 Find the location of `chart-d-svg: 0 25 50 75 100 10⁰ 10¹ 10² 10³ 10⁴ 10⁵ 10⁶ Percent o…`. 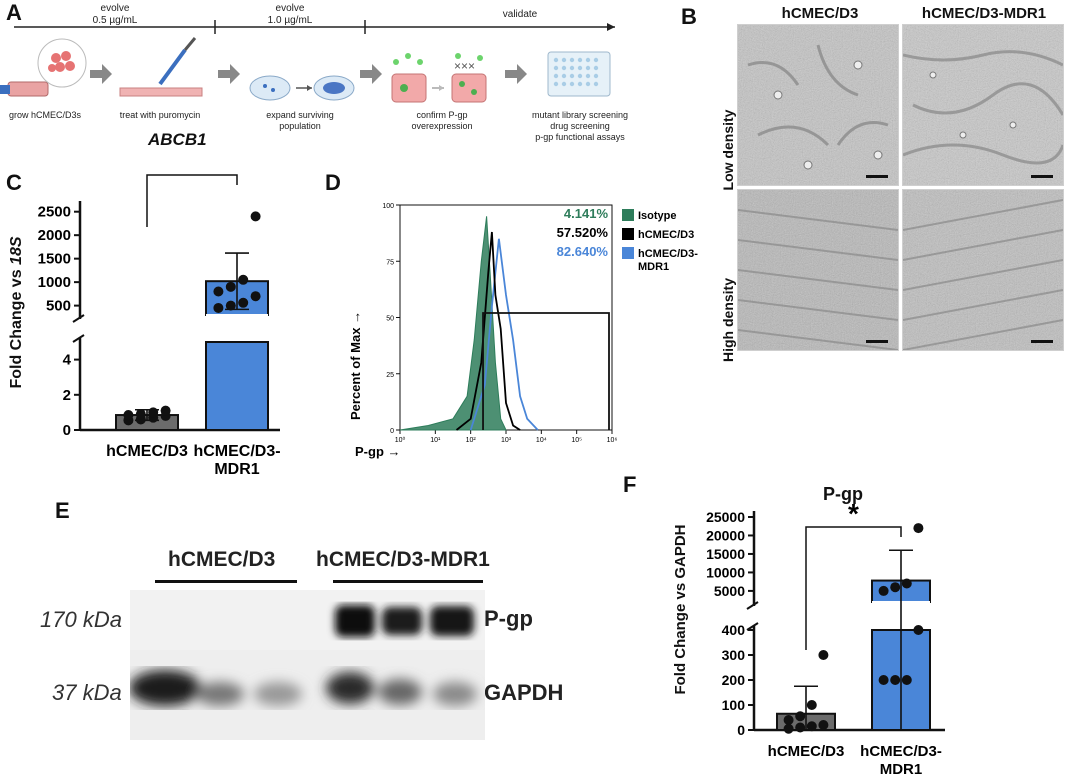

chart-d-svg: 0 25 50 75 100 10⁰ 10¹ 10² 10³ 10⁴ 10⁵ 10⁶ Percent o… is located at coordinates (523, 331).